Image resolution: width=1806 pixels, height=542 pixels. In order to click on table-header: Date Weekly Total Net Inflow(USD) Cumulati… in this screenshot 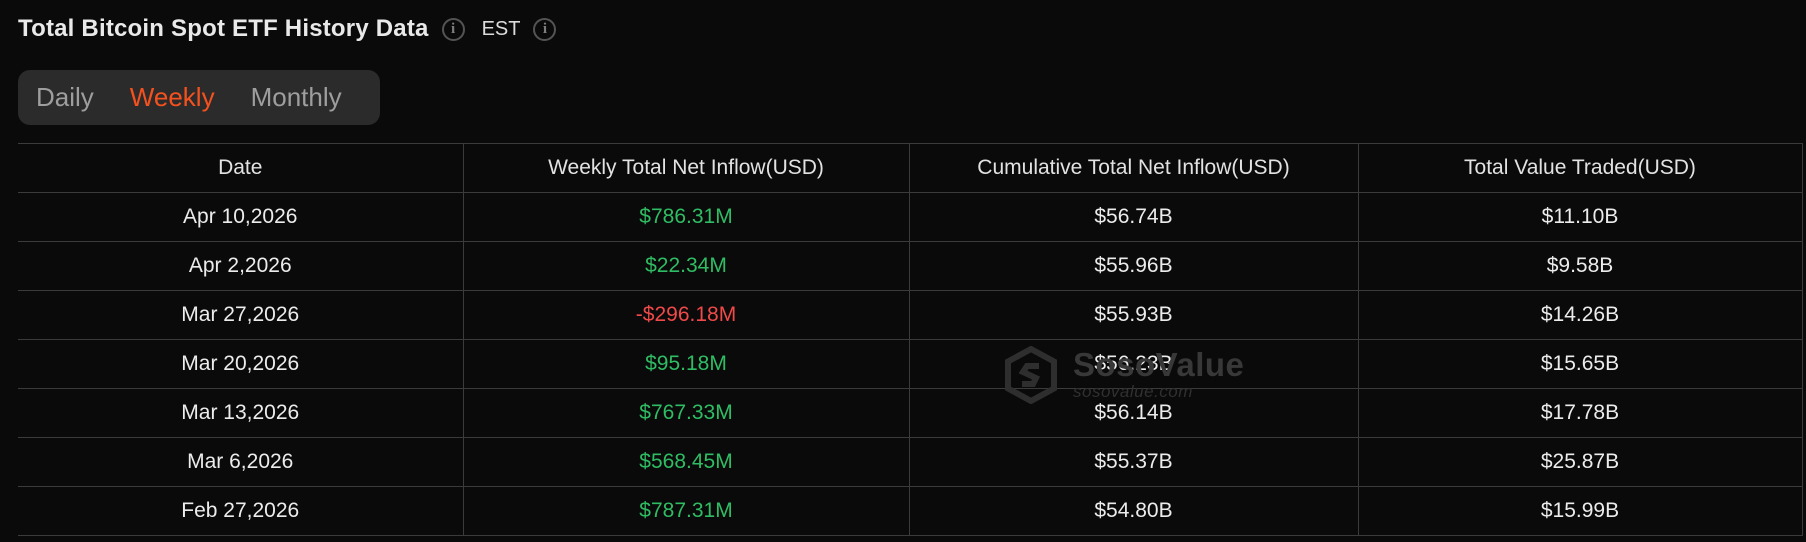, I will do `click(910, 168)`.